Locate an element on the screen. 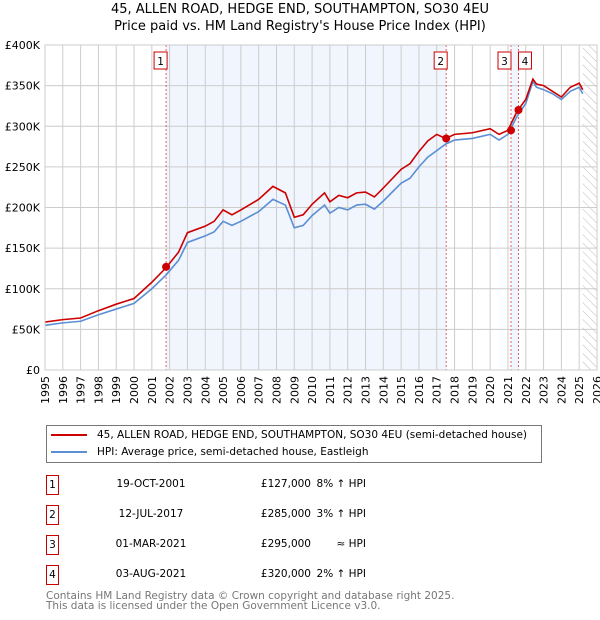 The height and width of the screenshot is (620, 600). x-tick-label: 2005 is located at coordinates (223, 390).